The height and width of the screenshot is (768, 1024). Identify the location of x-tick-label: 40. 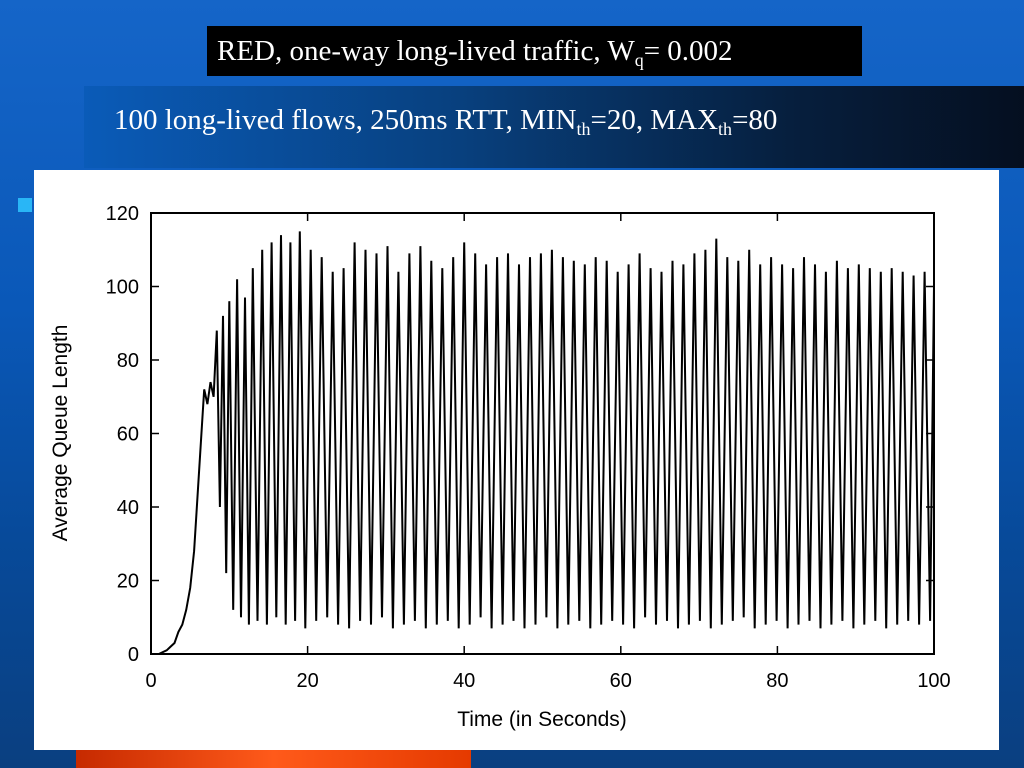
(464, 681).